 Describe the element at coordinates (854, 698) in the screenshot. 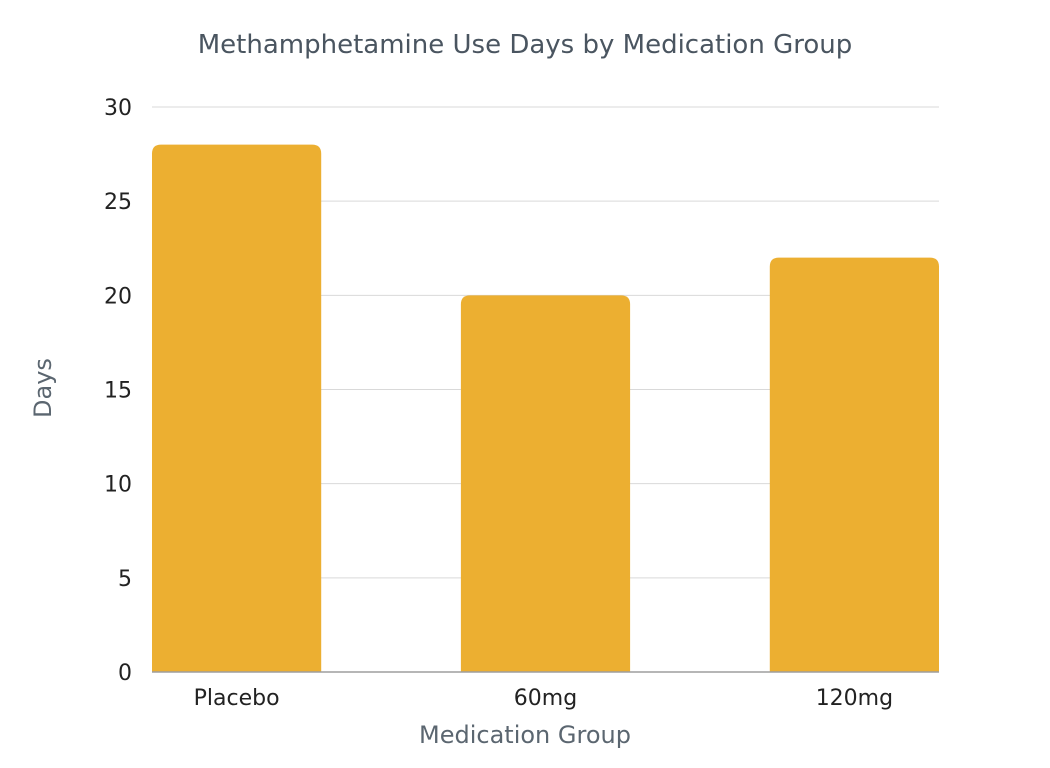

I see `x-tick-label: 120mg` at that location.